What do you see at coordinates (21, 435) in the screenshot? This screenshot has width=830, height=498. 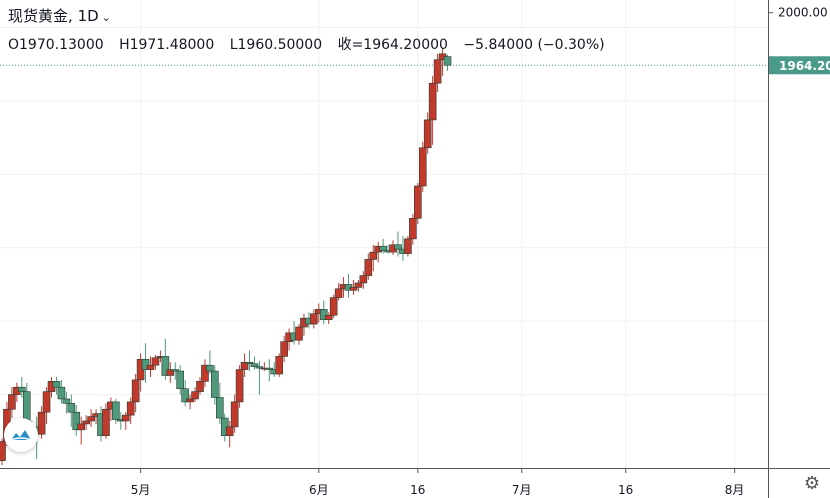 I see `tradingview-logo` at bounding box center [21, 435].